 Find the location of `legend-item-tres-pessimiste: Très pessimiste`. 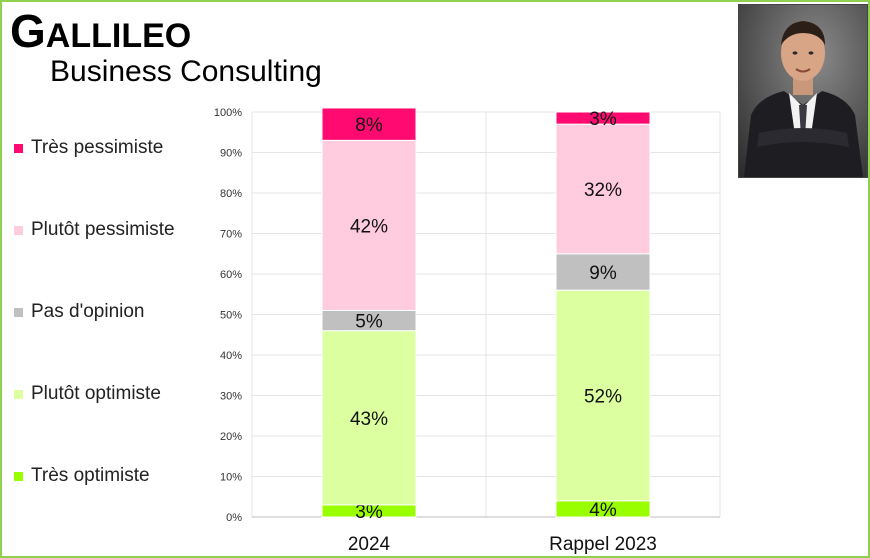

legend-item-tres-pessimiste: Très pessimiste is located at coordinates (88, 148).